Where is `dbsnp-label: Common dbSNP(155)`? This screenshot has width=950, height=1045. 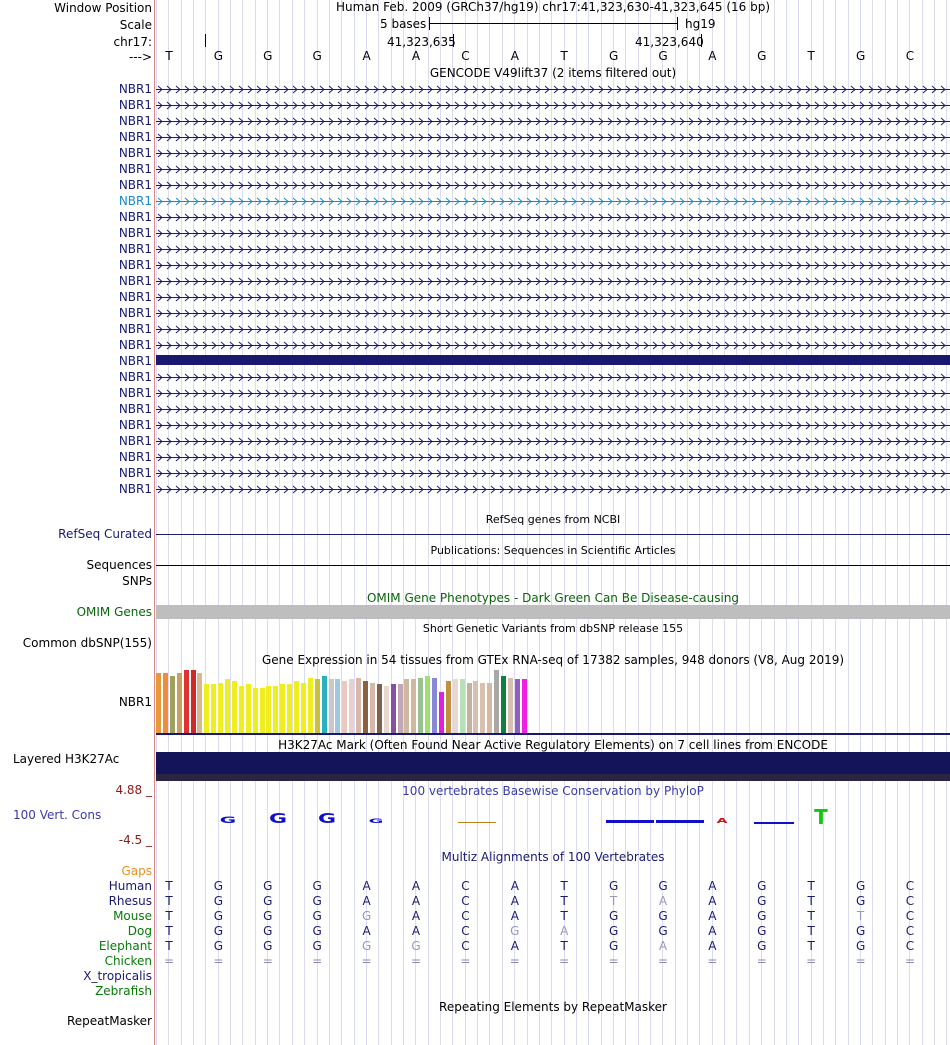
dbsnp-label: Common dbSNP(155) is located at coordinates (87, 643).